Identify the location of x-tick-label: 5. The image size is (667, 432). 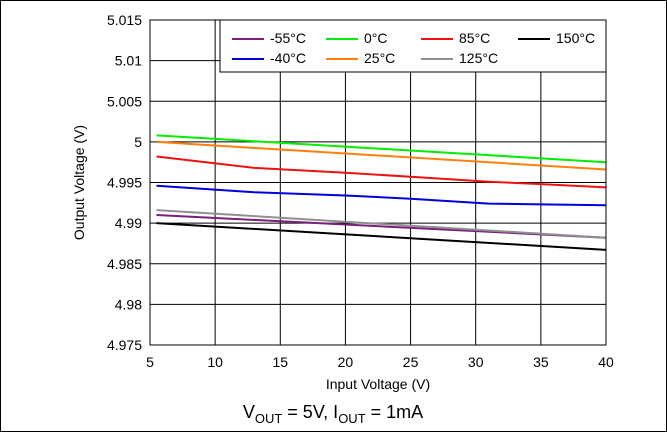
(150, 362).